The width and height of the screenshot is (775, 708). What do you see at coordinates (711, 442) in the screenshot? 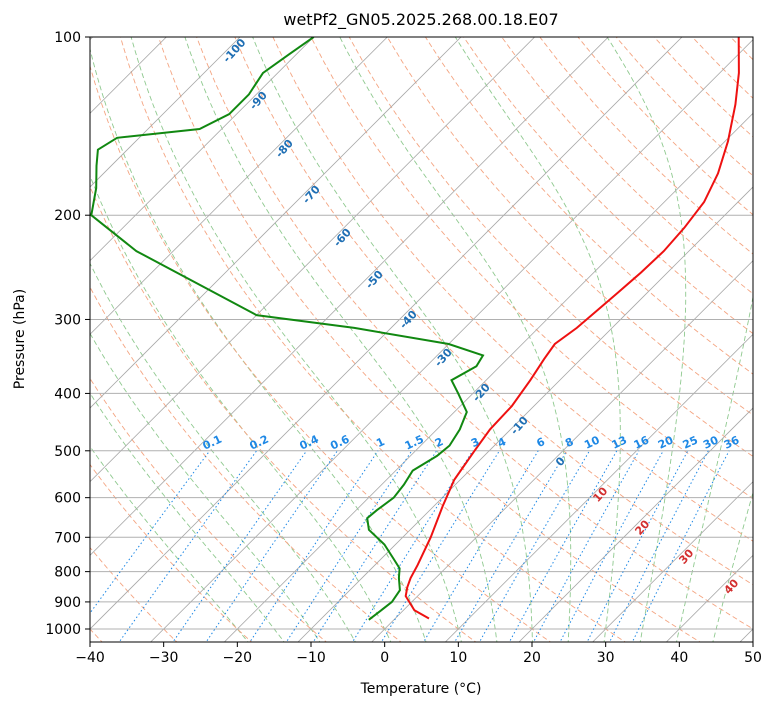
I see `mixing-ratio-label: 30` at bounding box center [711, 442].